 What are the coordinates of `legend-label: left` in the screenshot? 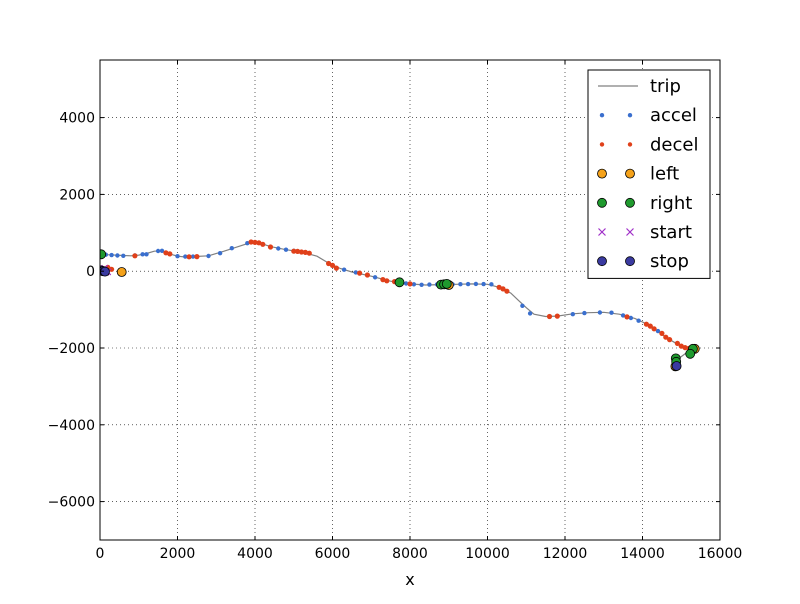 It's located at (664, 174).